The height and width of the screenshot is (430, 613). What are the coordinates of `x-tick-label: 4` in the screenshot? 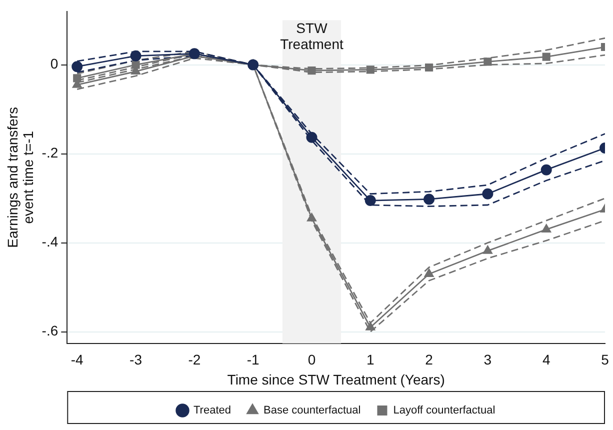 It's located at (546, 360).